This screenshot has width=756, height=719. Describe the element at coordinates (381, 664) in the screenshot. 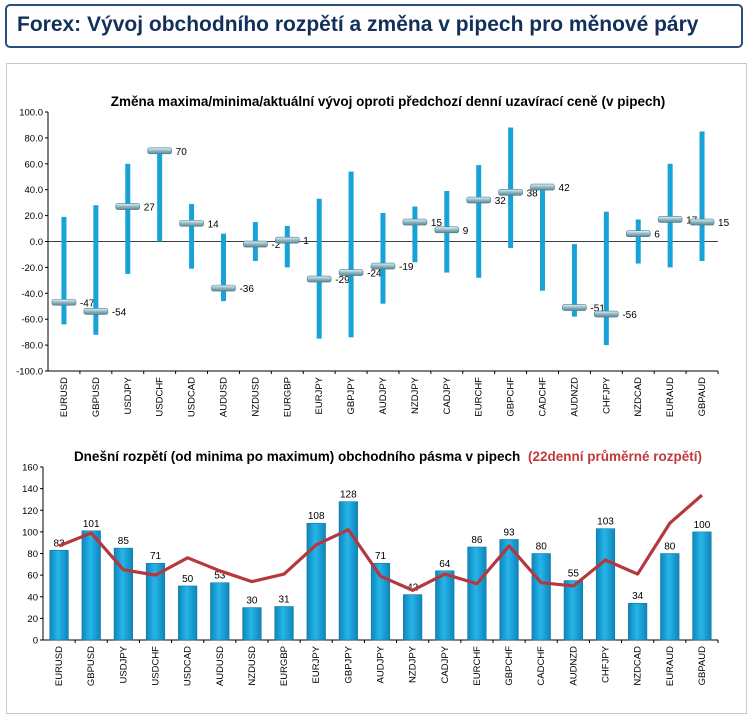

I see `bar-category-label: AUDJPY` at that location.